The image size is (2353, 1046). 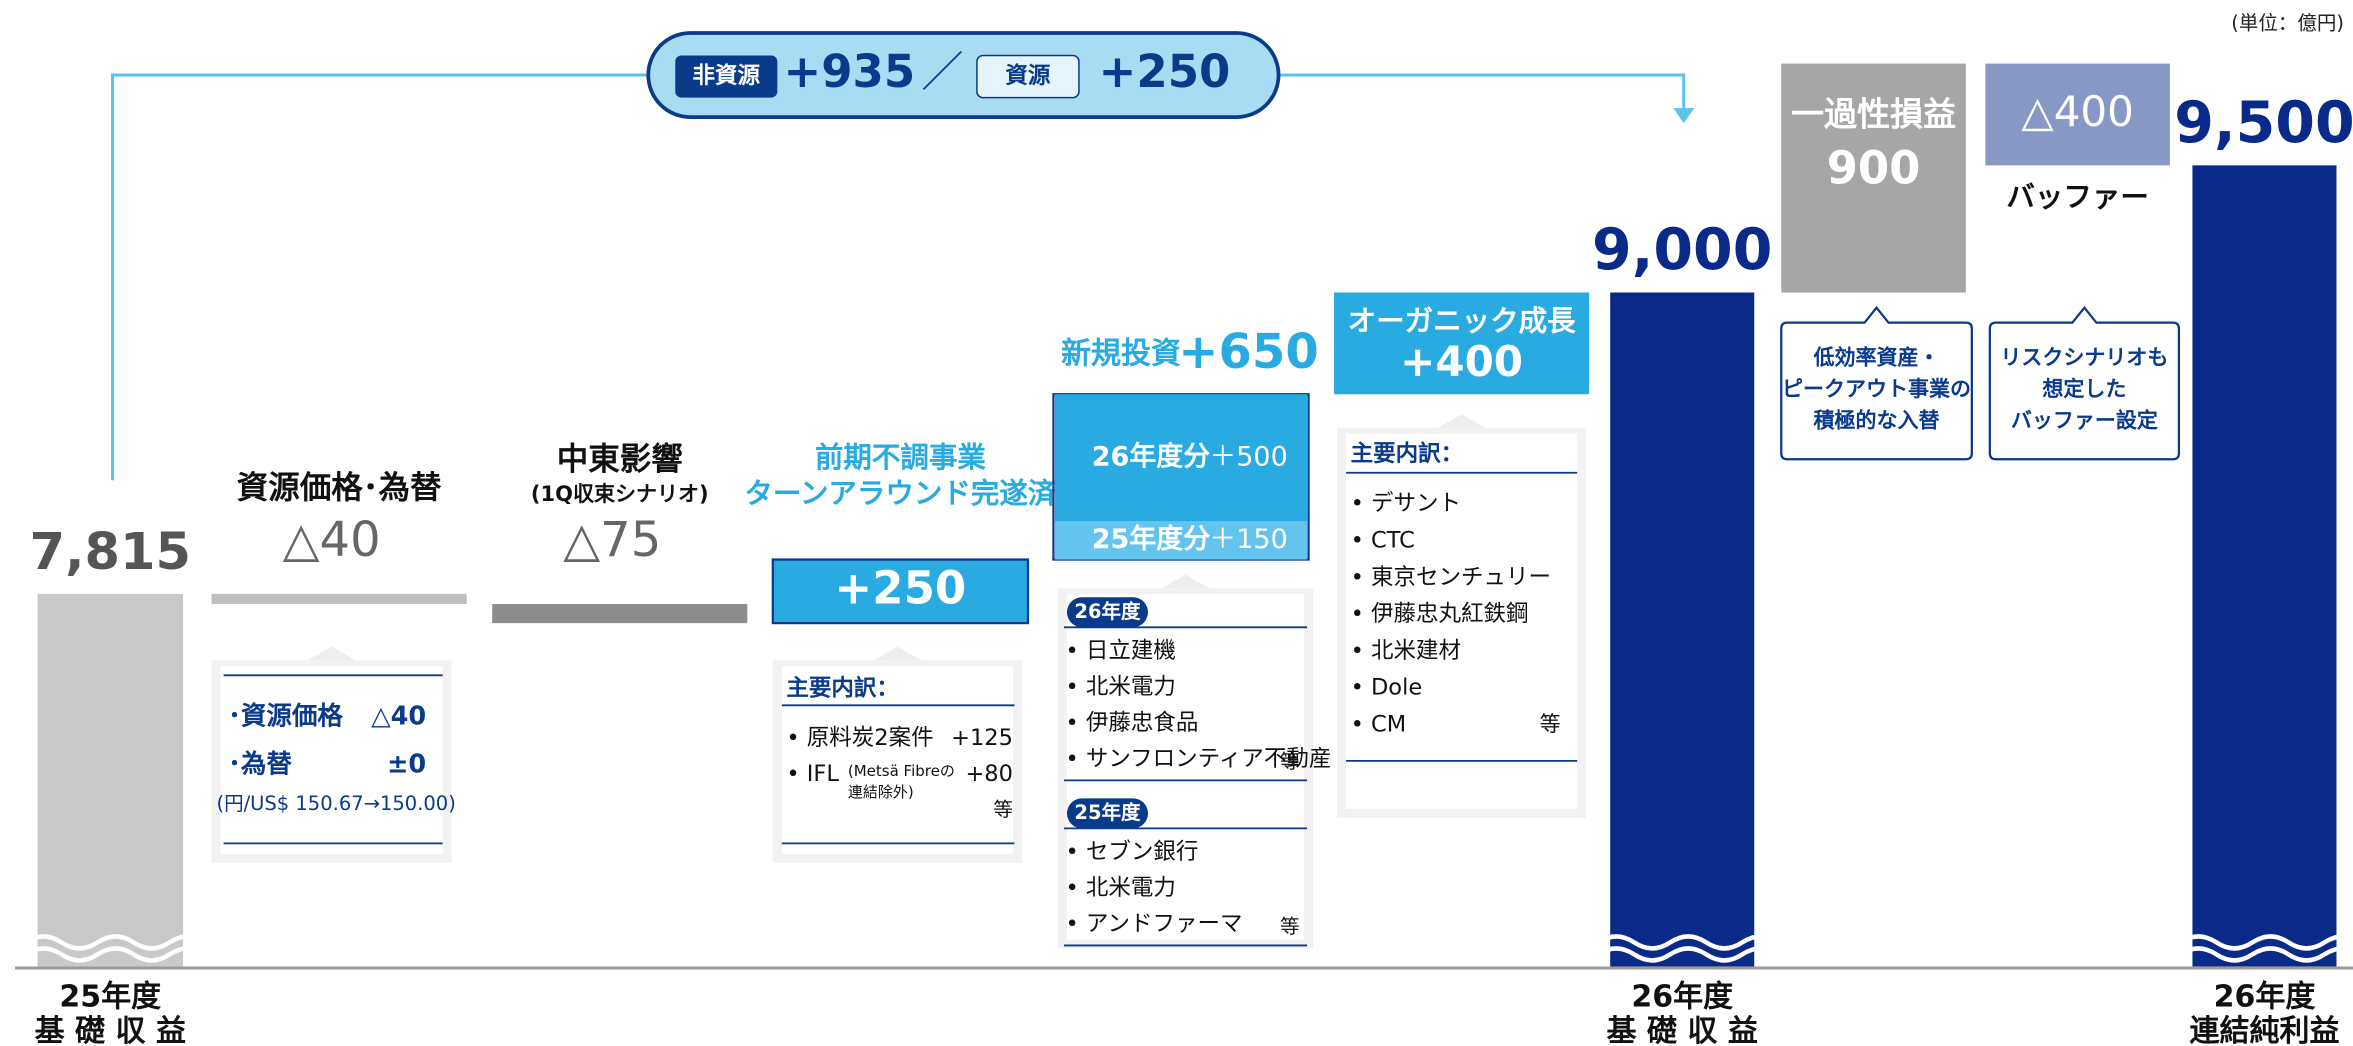 What do you see at coordinates (1248, 352) in the screenshot?
I see `value-label: +650` at bounding box center [1248, 352].